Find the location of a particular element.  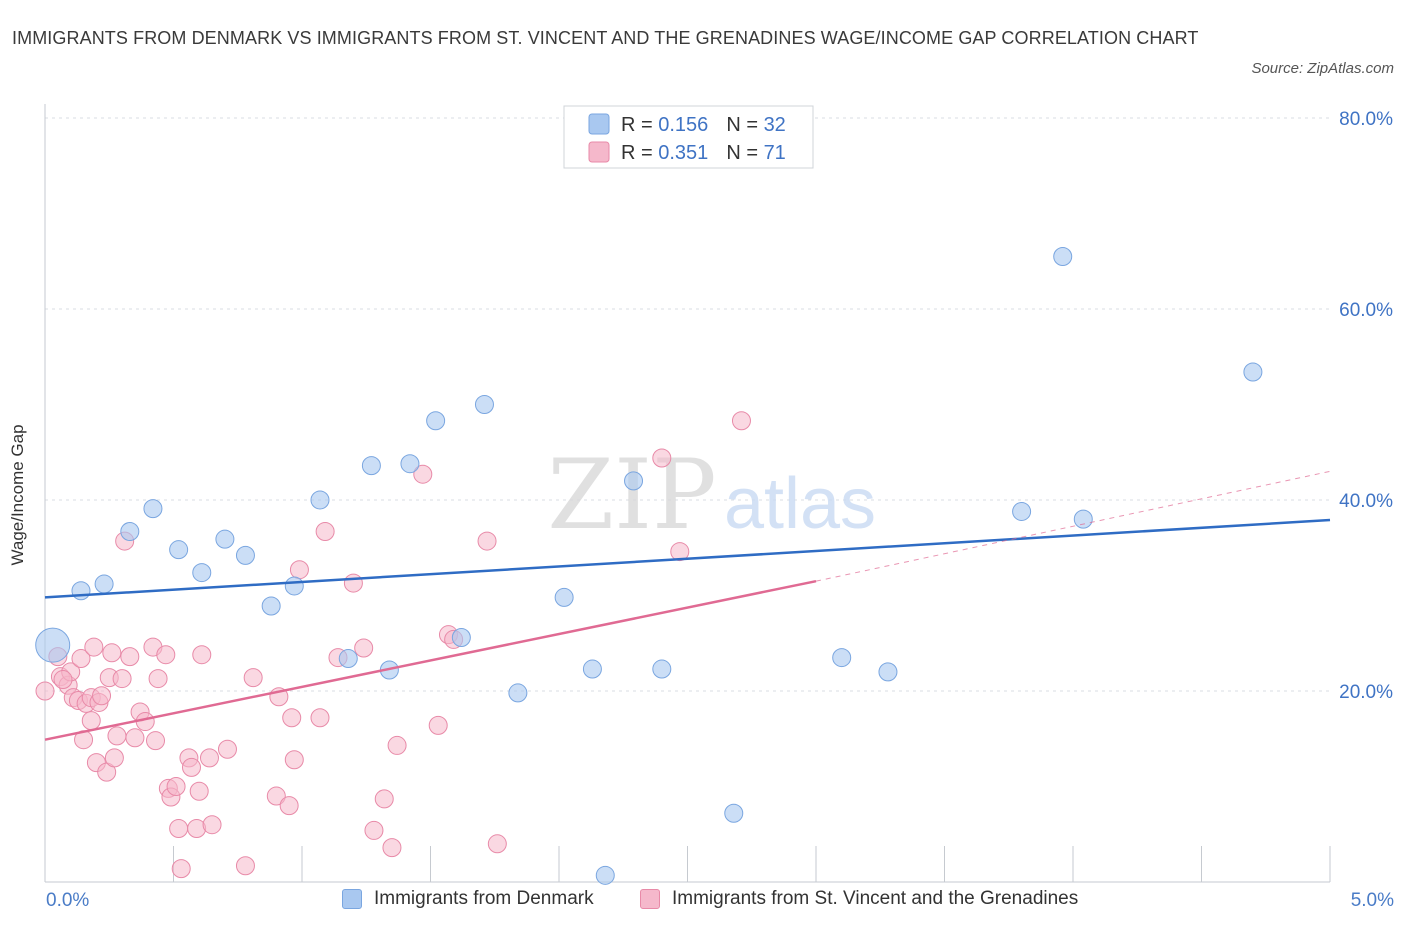

legend: R = 0.156 N = 32 R = 0.351 N = 71 is located at coordinates (688, 137).